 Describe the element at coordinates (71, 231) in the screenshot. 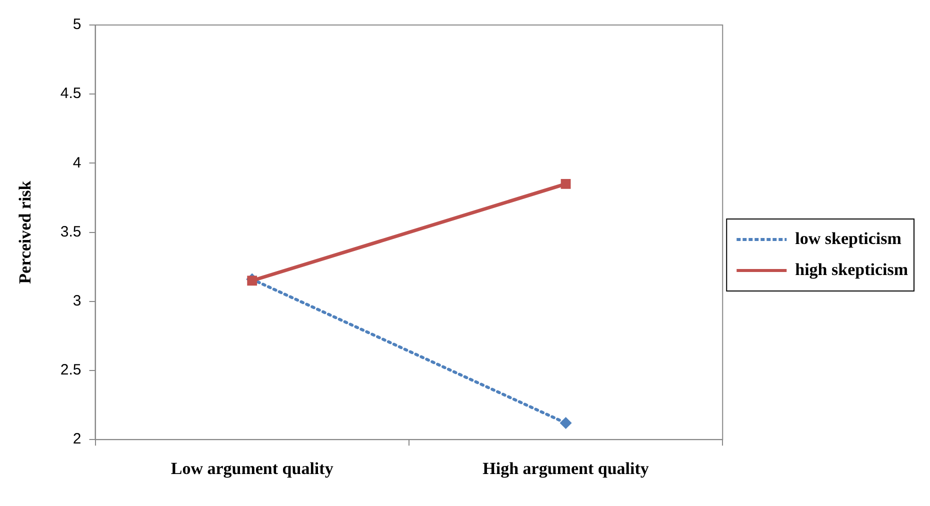

I see `y-tick-label: 3.5` at that location.